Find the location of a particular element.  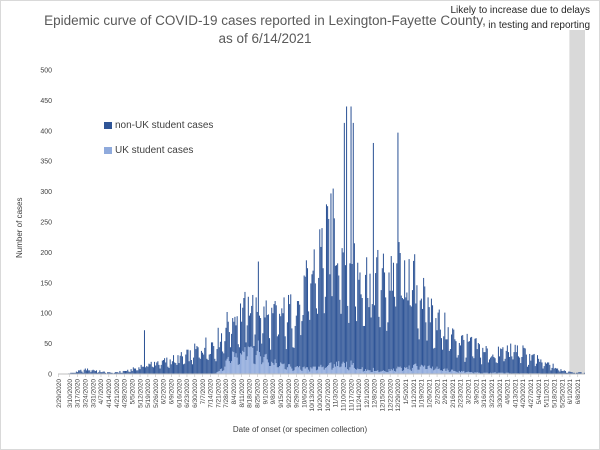

x-tick-label: 2/9/2021 is located at coordinates (445, 392).